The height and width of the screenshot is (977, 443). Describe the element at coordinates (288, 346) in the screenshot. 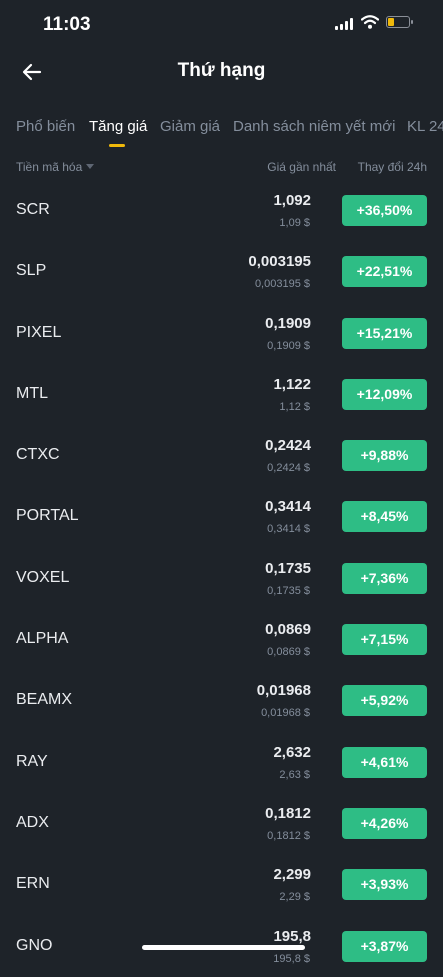

I see `usd-price: 0,1909 $` at that location.